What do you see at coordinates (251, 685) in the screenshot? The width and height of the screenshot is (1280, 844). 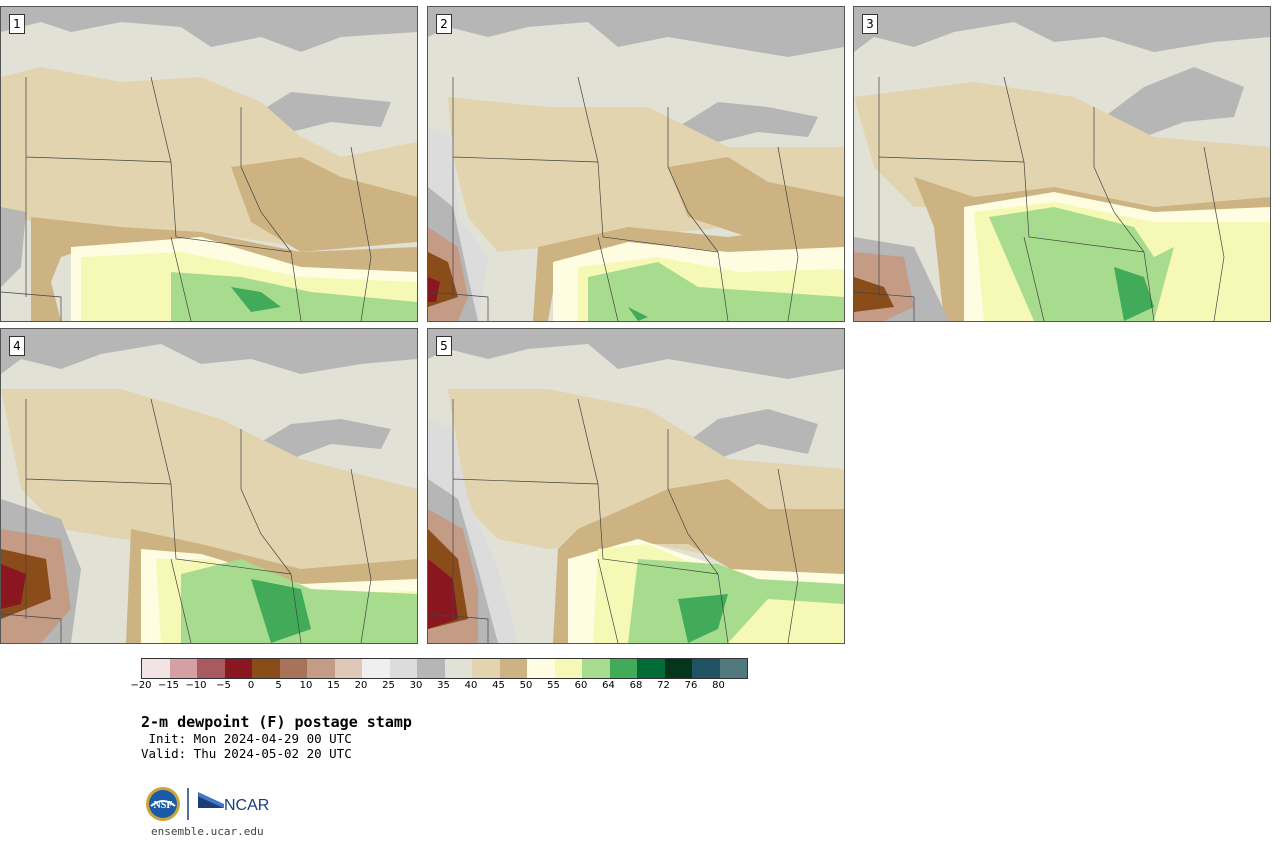 I see `colorbar-tick-label: 0` at bounding box center [251, 685].